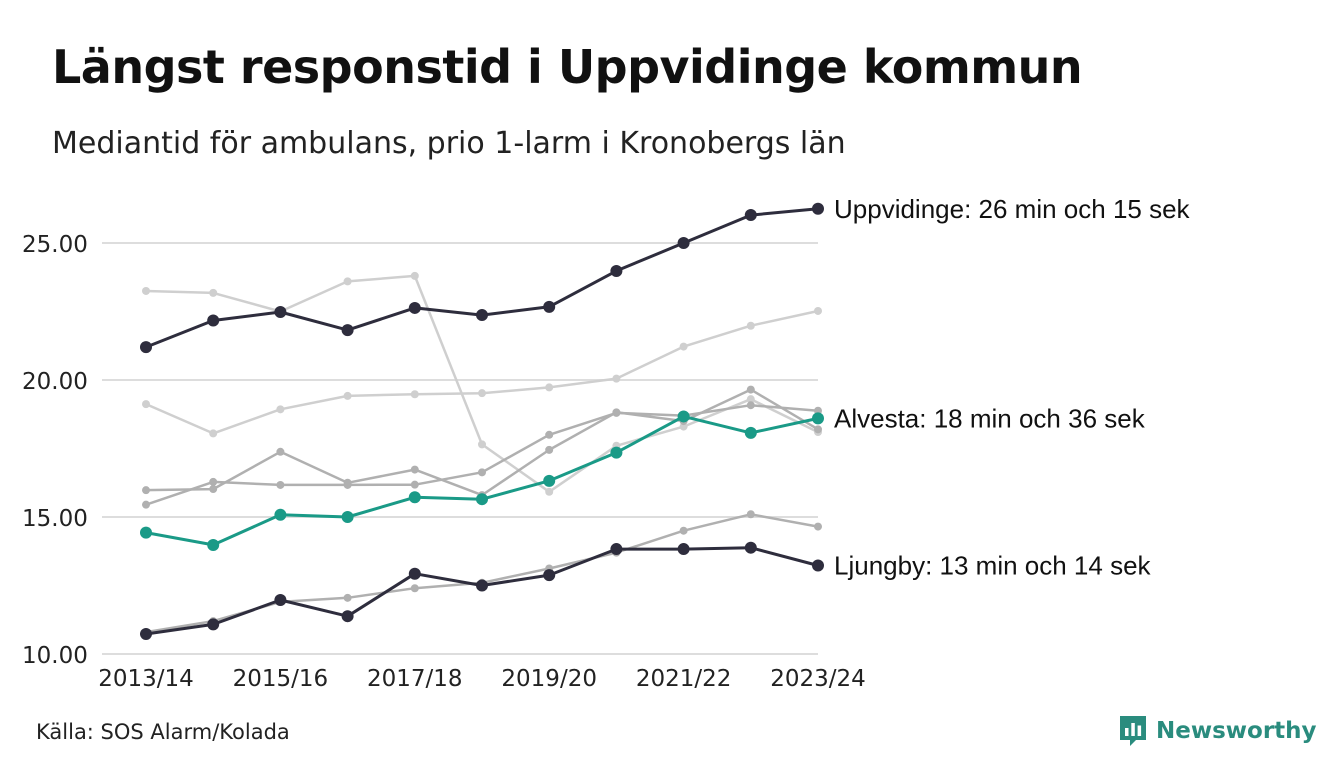 The height and width of the screenshot is (780, 1340). I want to click on y-tick-label: 15.00, so click(55, 519).